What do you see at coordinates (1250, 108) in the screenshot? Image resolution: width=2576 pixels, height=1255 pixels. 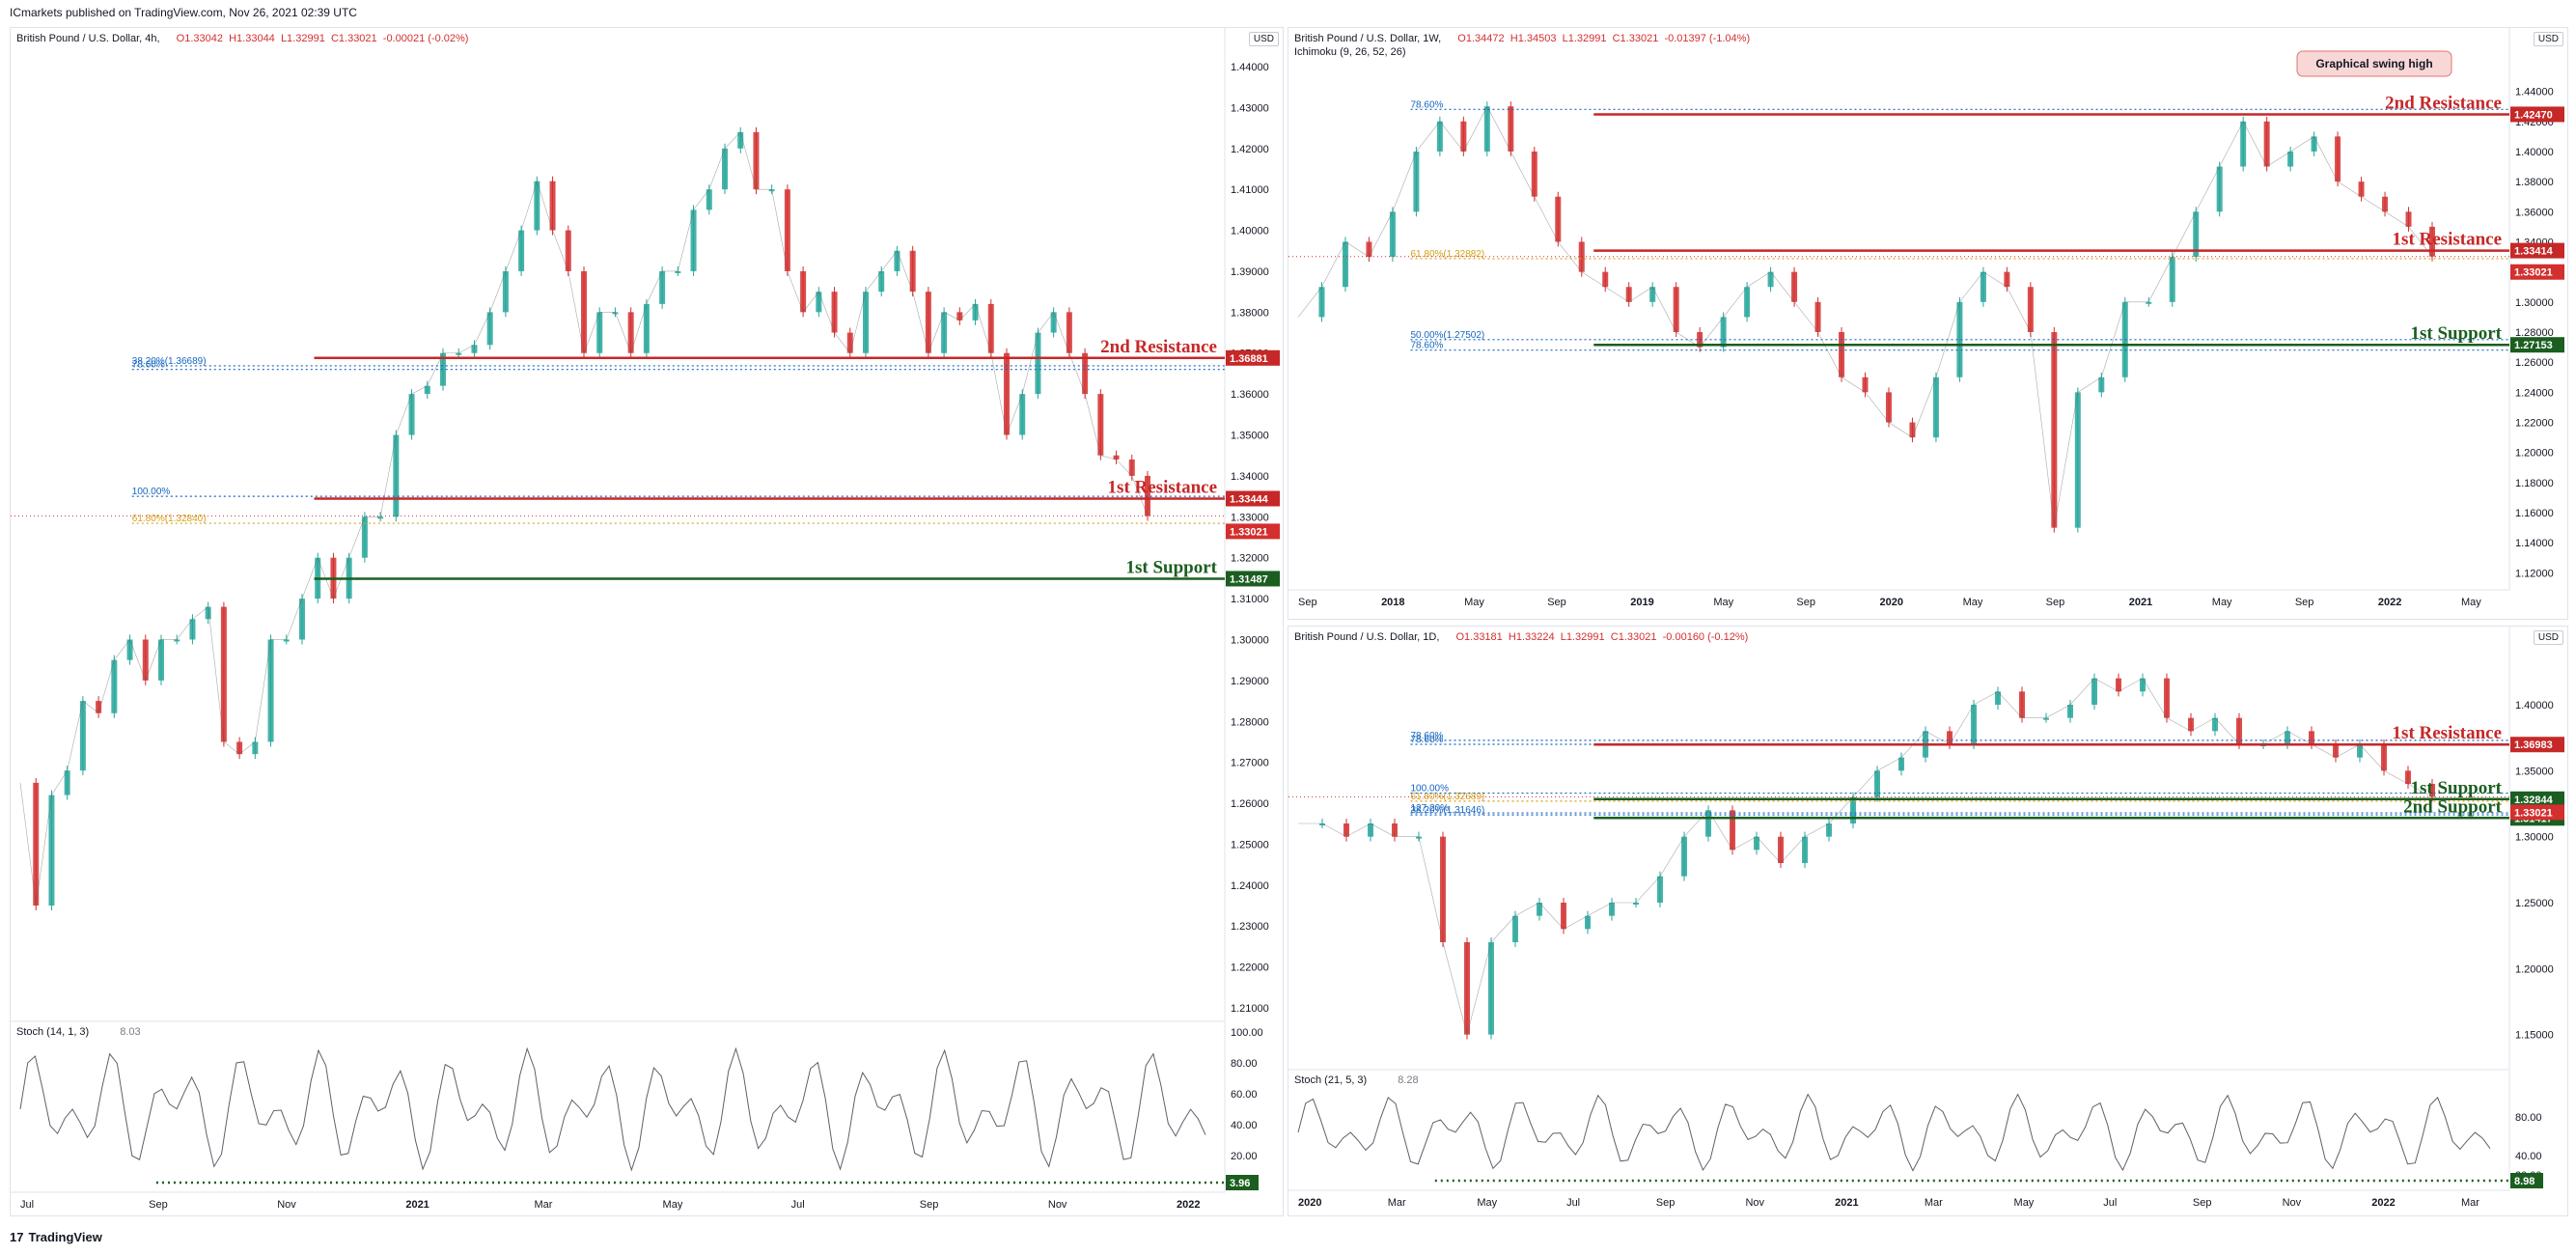 I see `y-tick-label: 1.43000` at bounding box center [1250, 108].